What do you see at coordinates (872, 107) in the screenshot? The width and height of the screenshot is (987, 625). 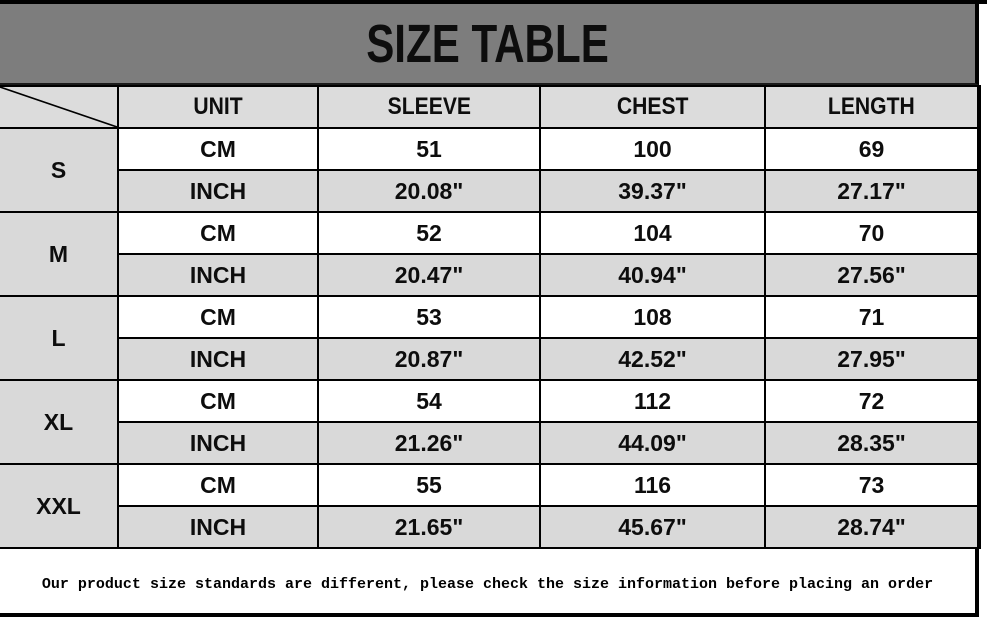 I see `column-header-length: LENGTH` at bounding box center [872, 107].